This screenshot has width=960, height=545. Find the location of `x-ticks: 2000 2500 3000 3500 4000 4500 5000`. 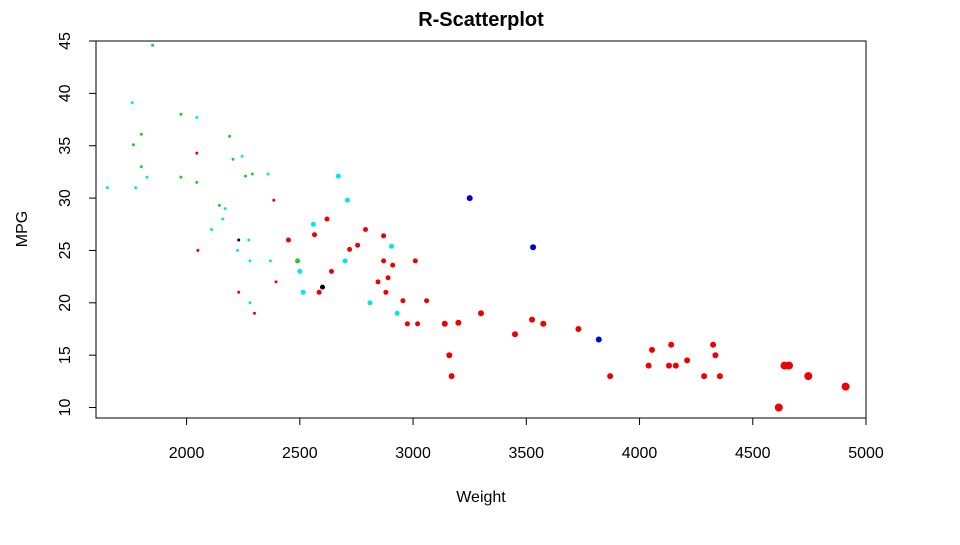

x-ticks: 2000 2500 3000 3500 4000 4500 5000 is located at coordinates (526, 440).